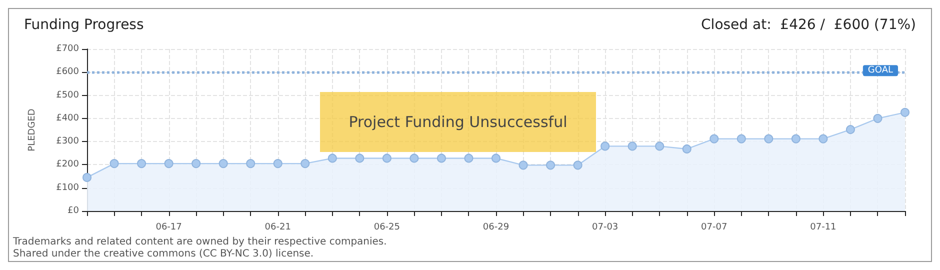 The width and height of the screenshot is (940, 270). I want to click on y-tick-label: £400, so click(68, 118).